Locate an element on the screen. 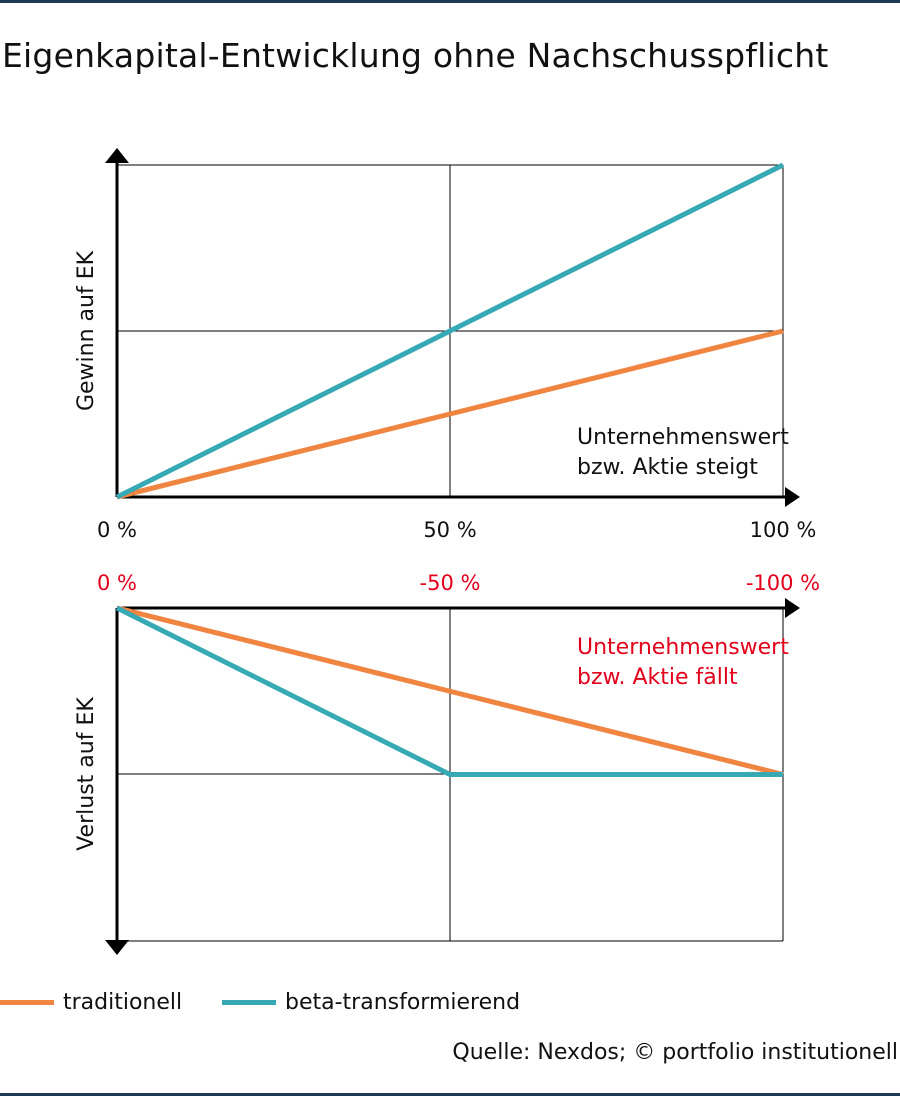 The width and height of the screenshot is (900, 1097). gain-annotation-line: bzw. Aktie steigt is located at coordinates (667, 467).